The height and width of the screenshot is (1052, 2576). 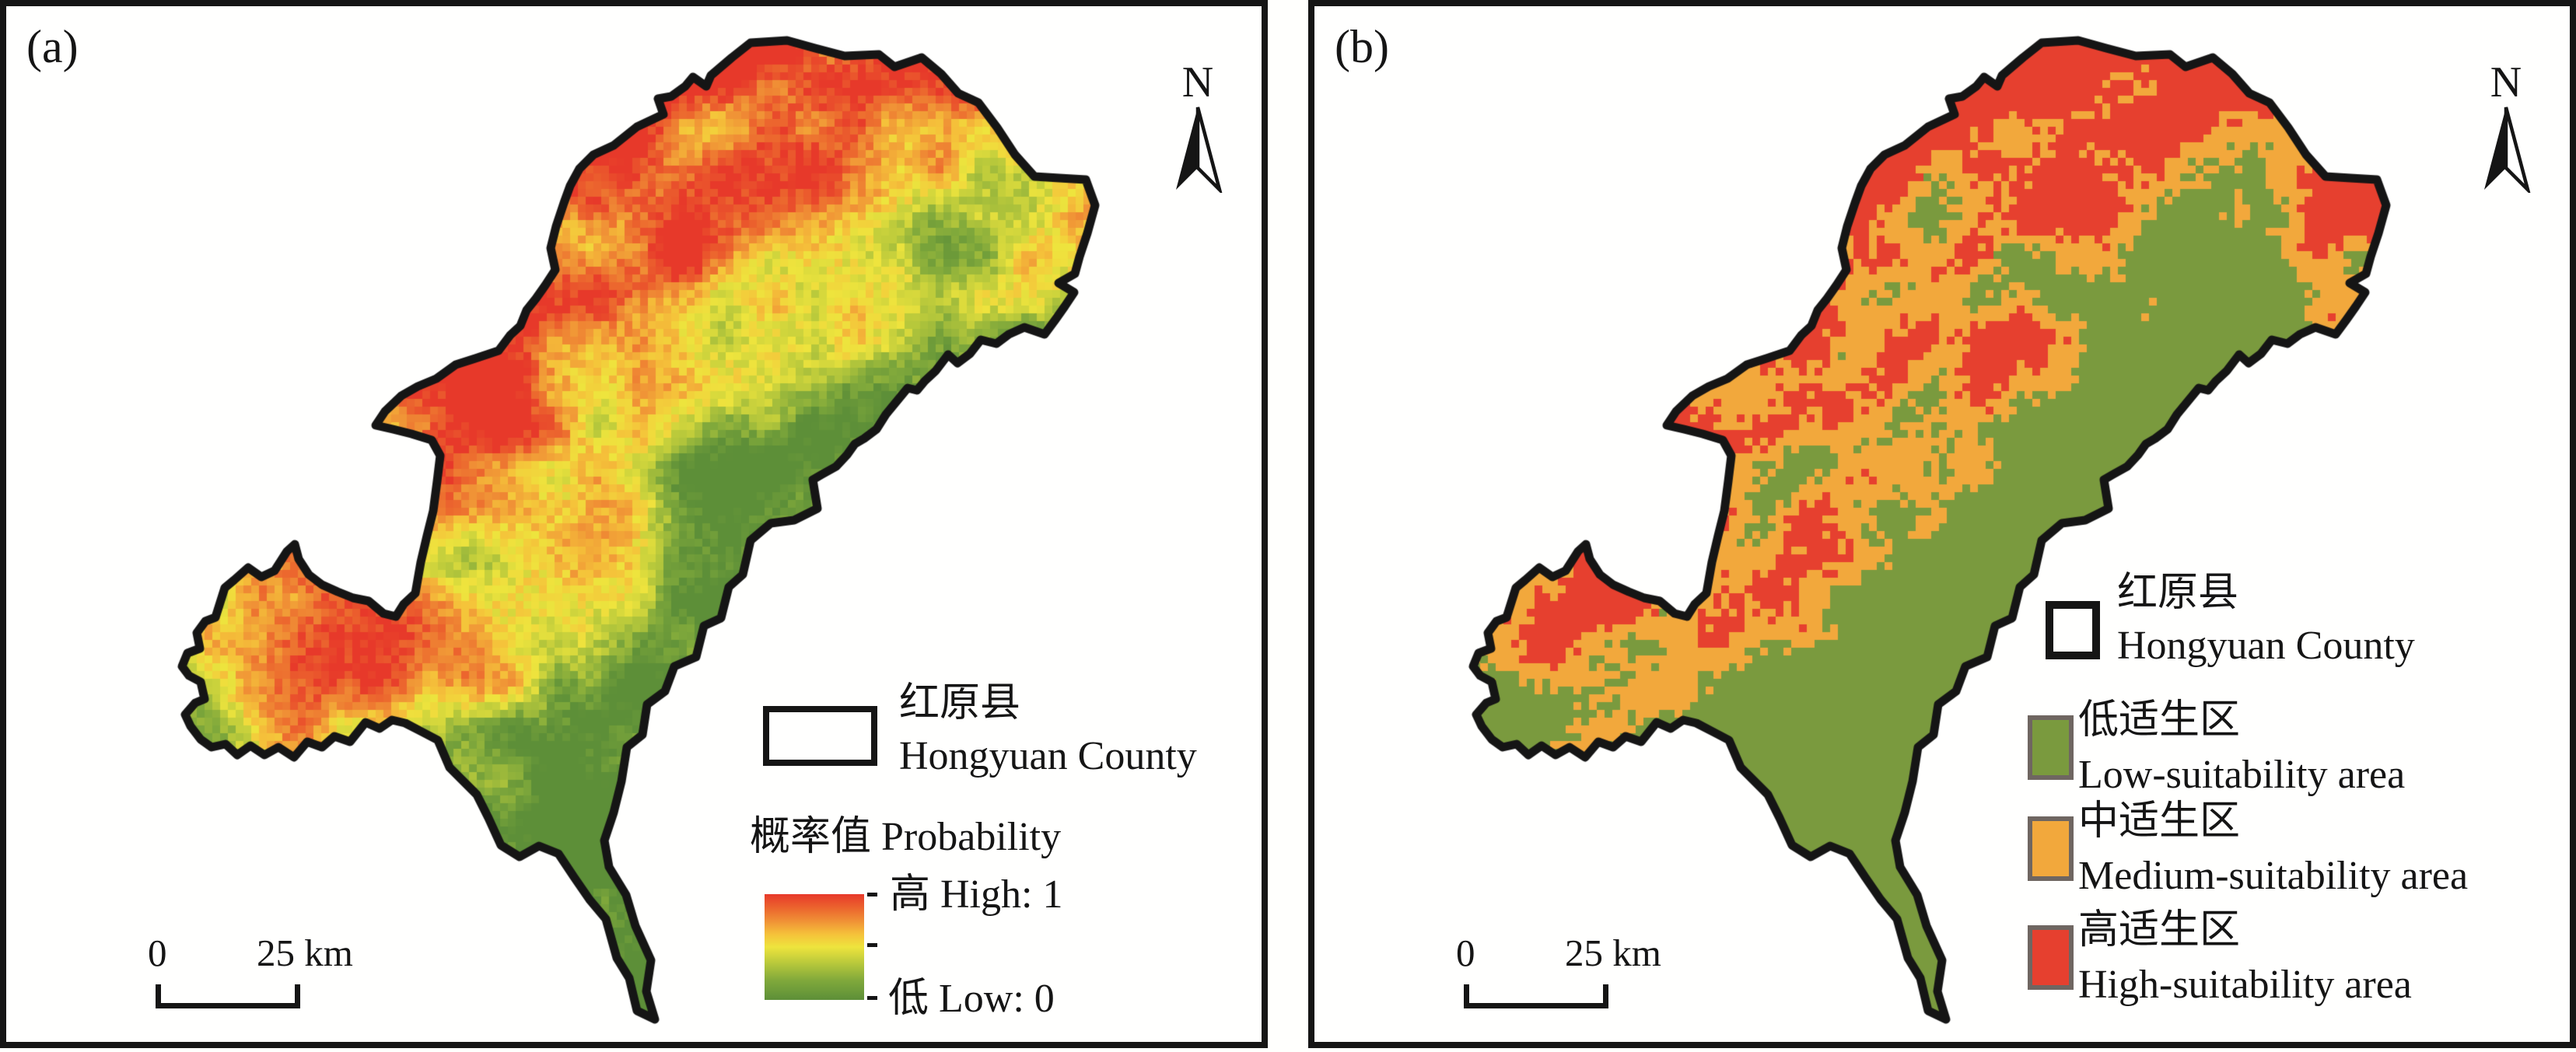 I want to click on low-suitability-swatch, so click(x=2051, y=747).